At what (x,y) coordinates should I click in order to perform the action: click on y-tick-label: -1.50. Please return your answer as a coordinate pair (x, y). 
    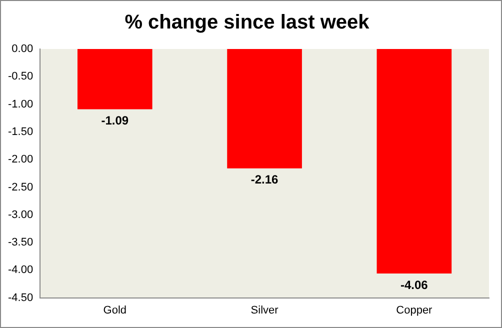
    Looking at the image, I should click on (21, 132).